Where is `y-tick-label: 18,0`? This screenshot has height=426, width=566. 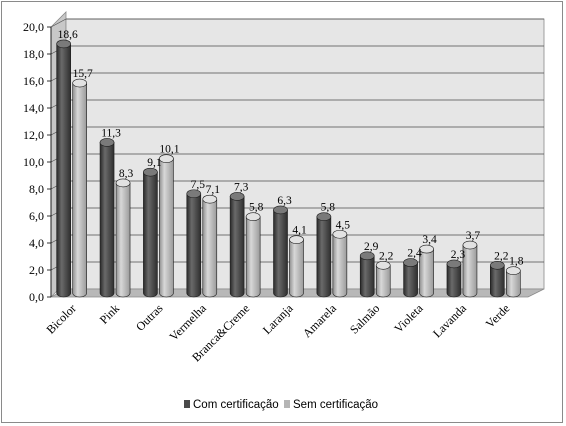
y-tick-label: 18,0 is located at coordinates (33, 54).